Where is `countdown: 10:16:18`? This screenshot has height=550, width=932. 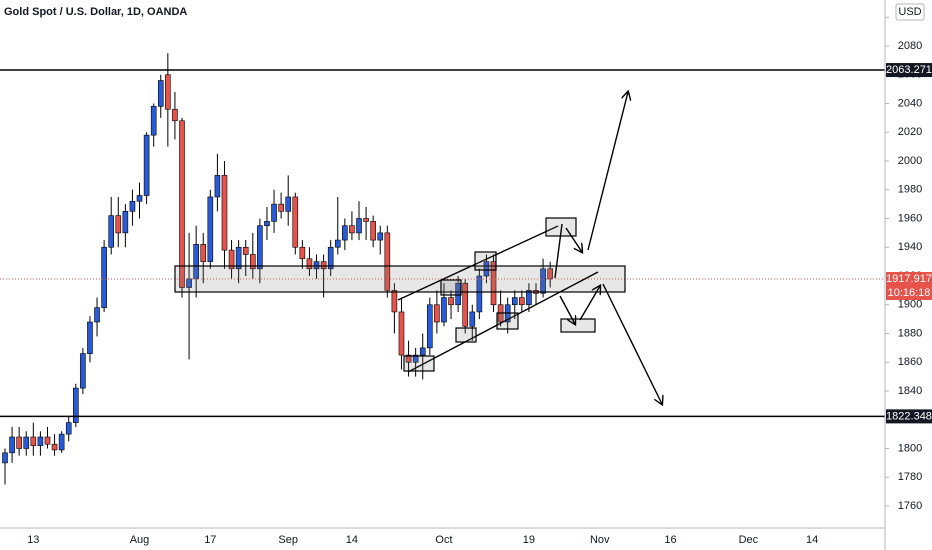 countdown: 10:16:18 is located at coordinates (909, 293).